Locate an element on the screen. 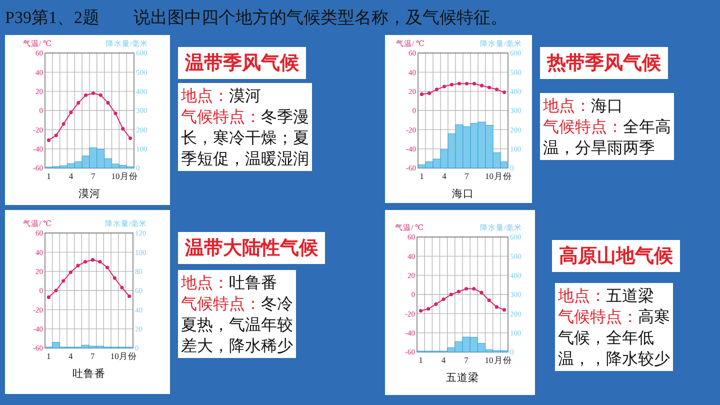 This screenshot has width=720, height=405. text: 地点：五道梁 is located at coordinates (606, 295).